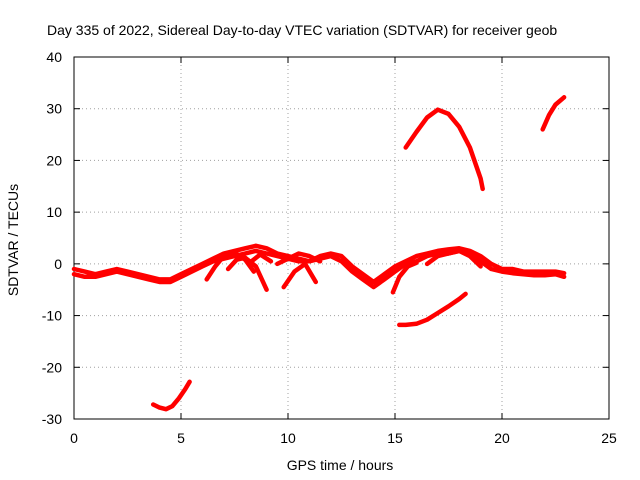  What do you see at coordinates (181, 438) in the screenshot?
I see `x-tick-label: 5` at bounding box center [181, 438].